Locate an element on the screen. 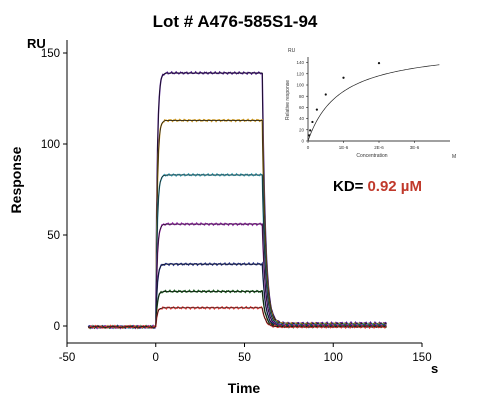 The image size is (483, 406). y-tick-label: 100 is located at coordinates (50, 145).